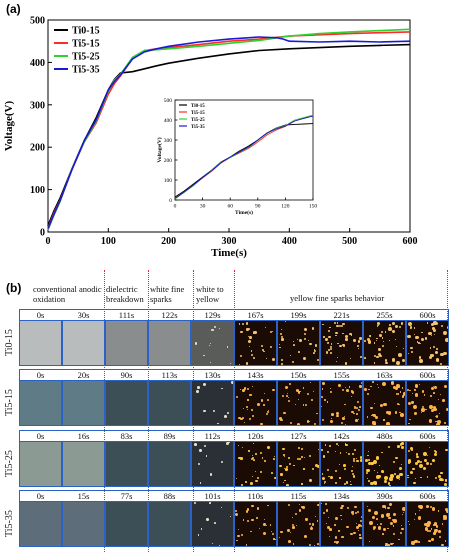 The width and height of the screenshot is (453, 552). Describe the element at coordinates (40, 496) in the screenshot. I see `time-label-3-0: 0s` at that location.